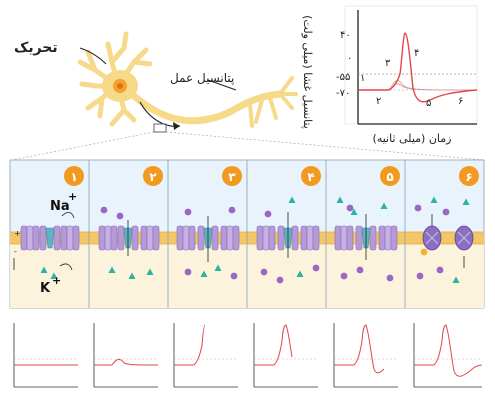 Image resolution: width=495 pixels, height=400 pixels. I want to click on axon-terminals, so click(273, 102).